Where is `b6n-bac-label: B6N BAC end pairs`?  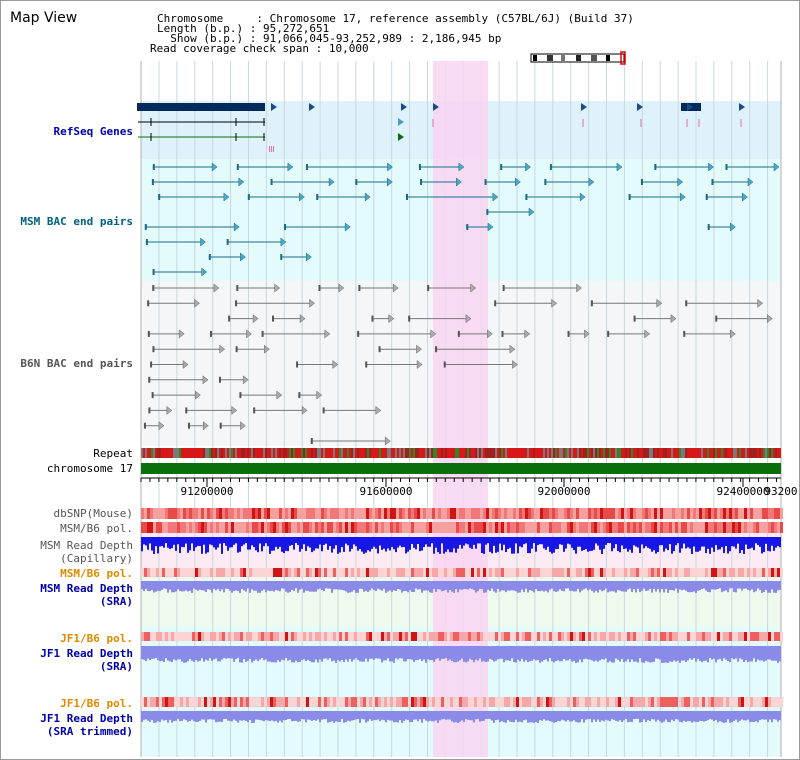
b6n-bac-label: B6N BAC end pairs is located at coordinates (76, 363).